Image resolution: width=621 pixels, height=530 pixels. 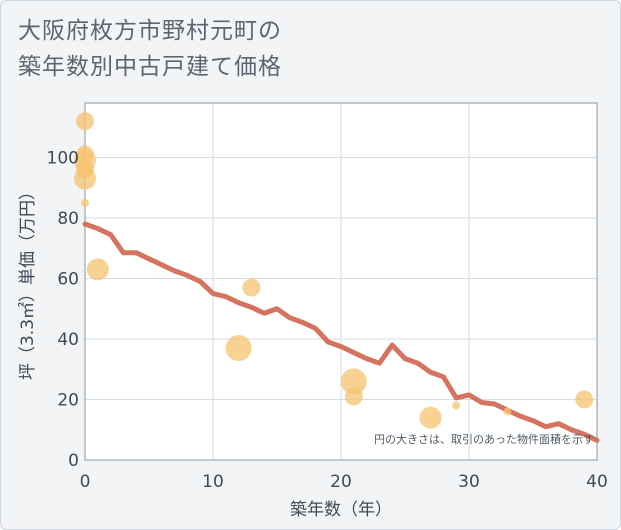 What do you see at coordinates (63, 158) in the screenshot?
I see `y-tick-label: 100` at bounding box center [63, 158].